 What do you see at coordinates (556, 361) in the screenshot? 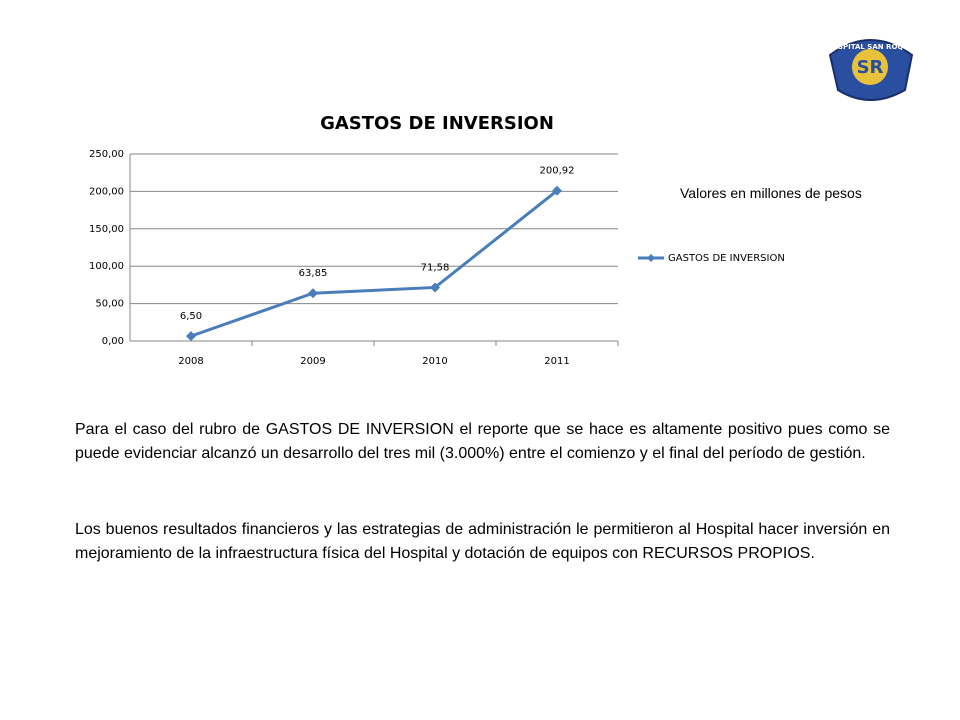
I see `x-tick-label: 2011` at bounding box center [556, 361].